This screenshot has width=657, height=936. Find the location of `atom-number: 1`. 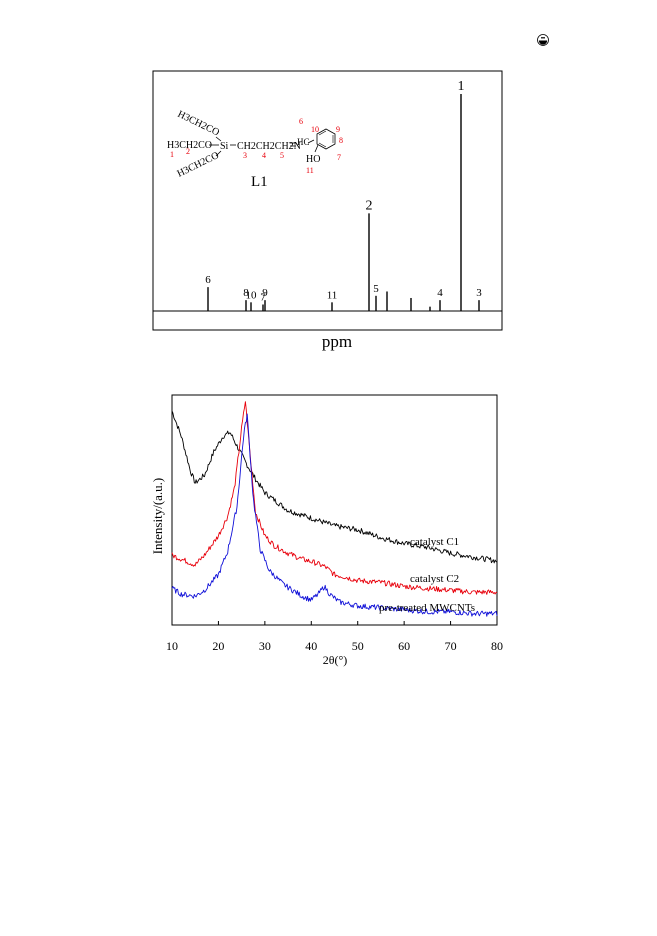

atom-number: 1 is located at coordinates (172, 154).